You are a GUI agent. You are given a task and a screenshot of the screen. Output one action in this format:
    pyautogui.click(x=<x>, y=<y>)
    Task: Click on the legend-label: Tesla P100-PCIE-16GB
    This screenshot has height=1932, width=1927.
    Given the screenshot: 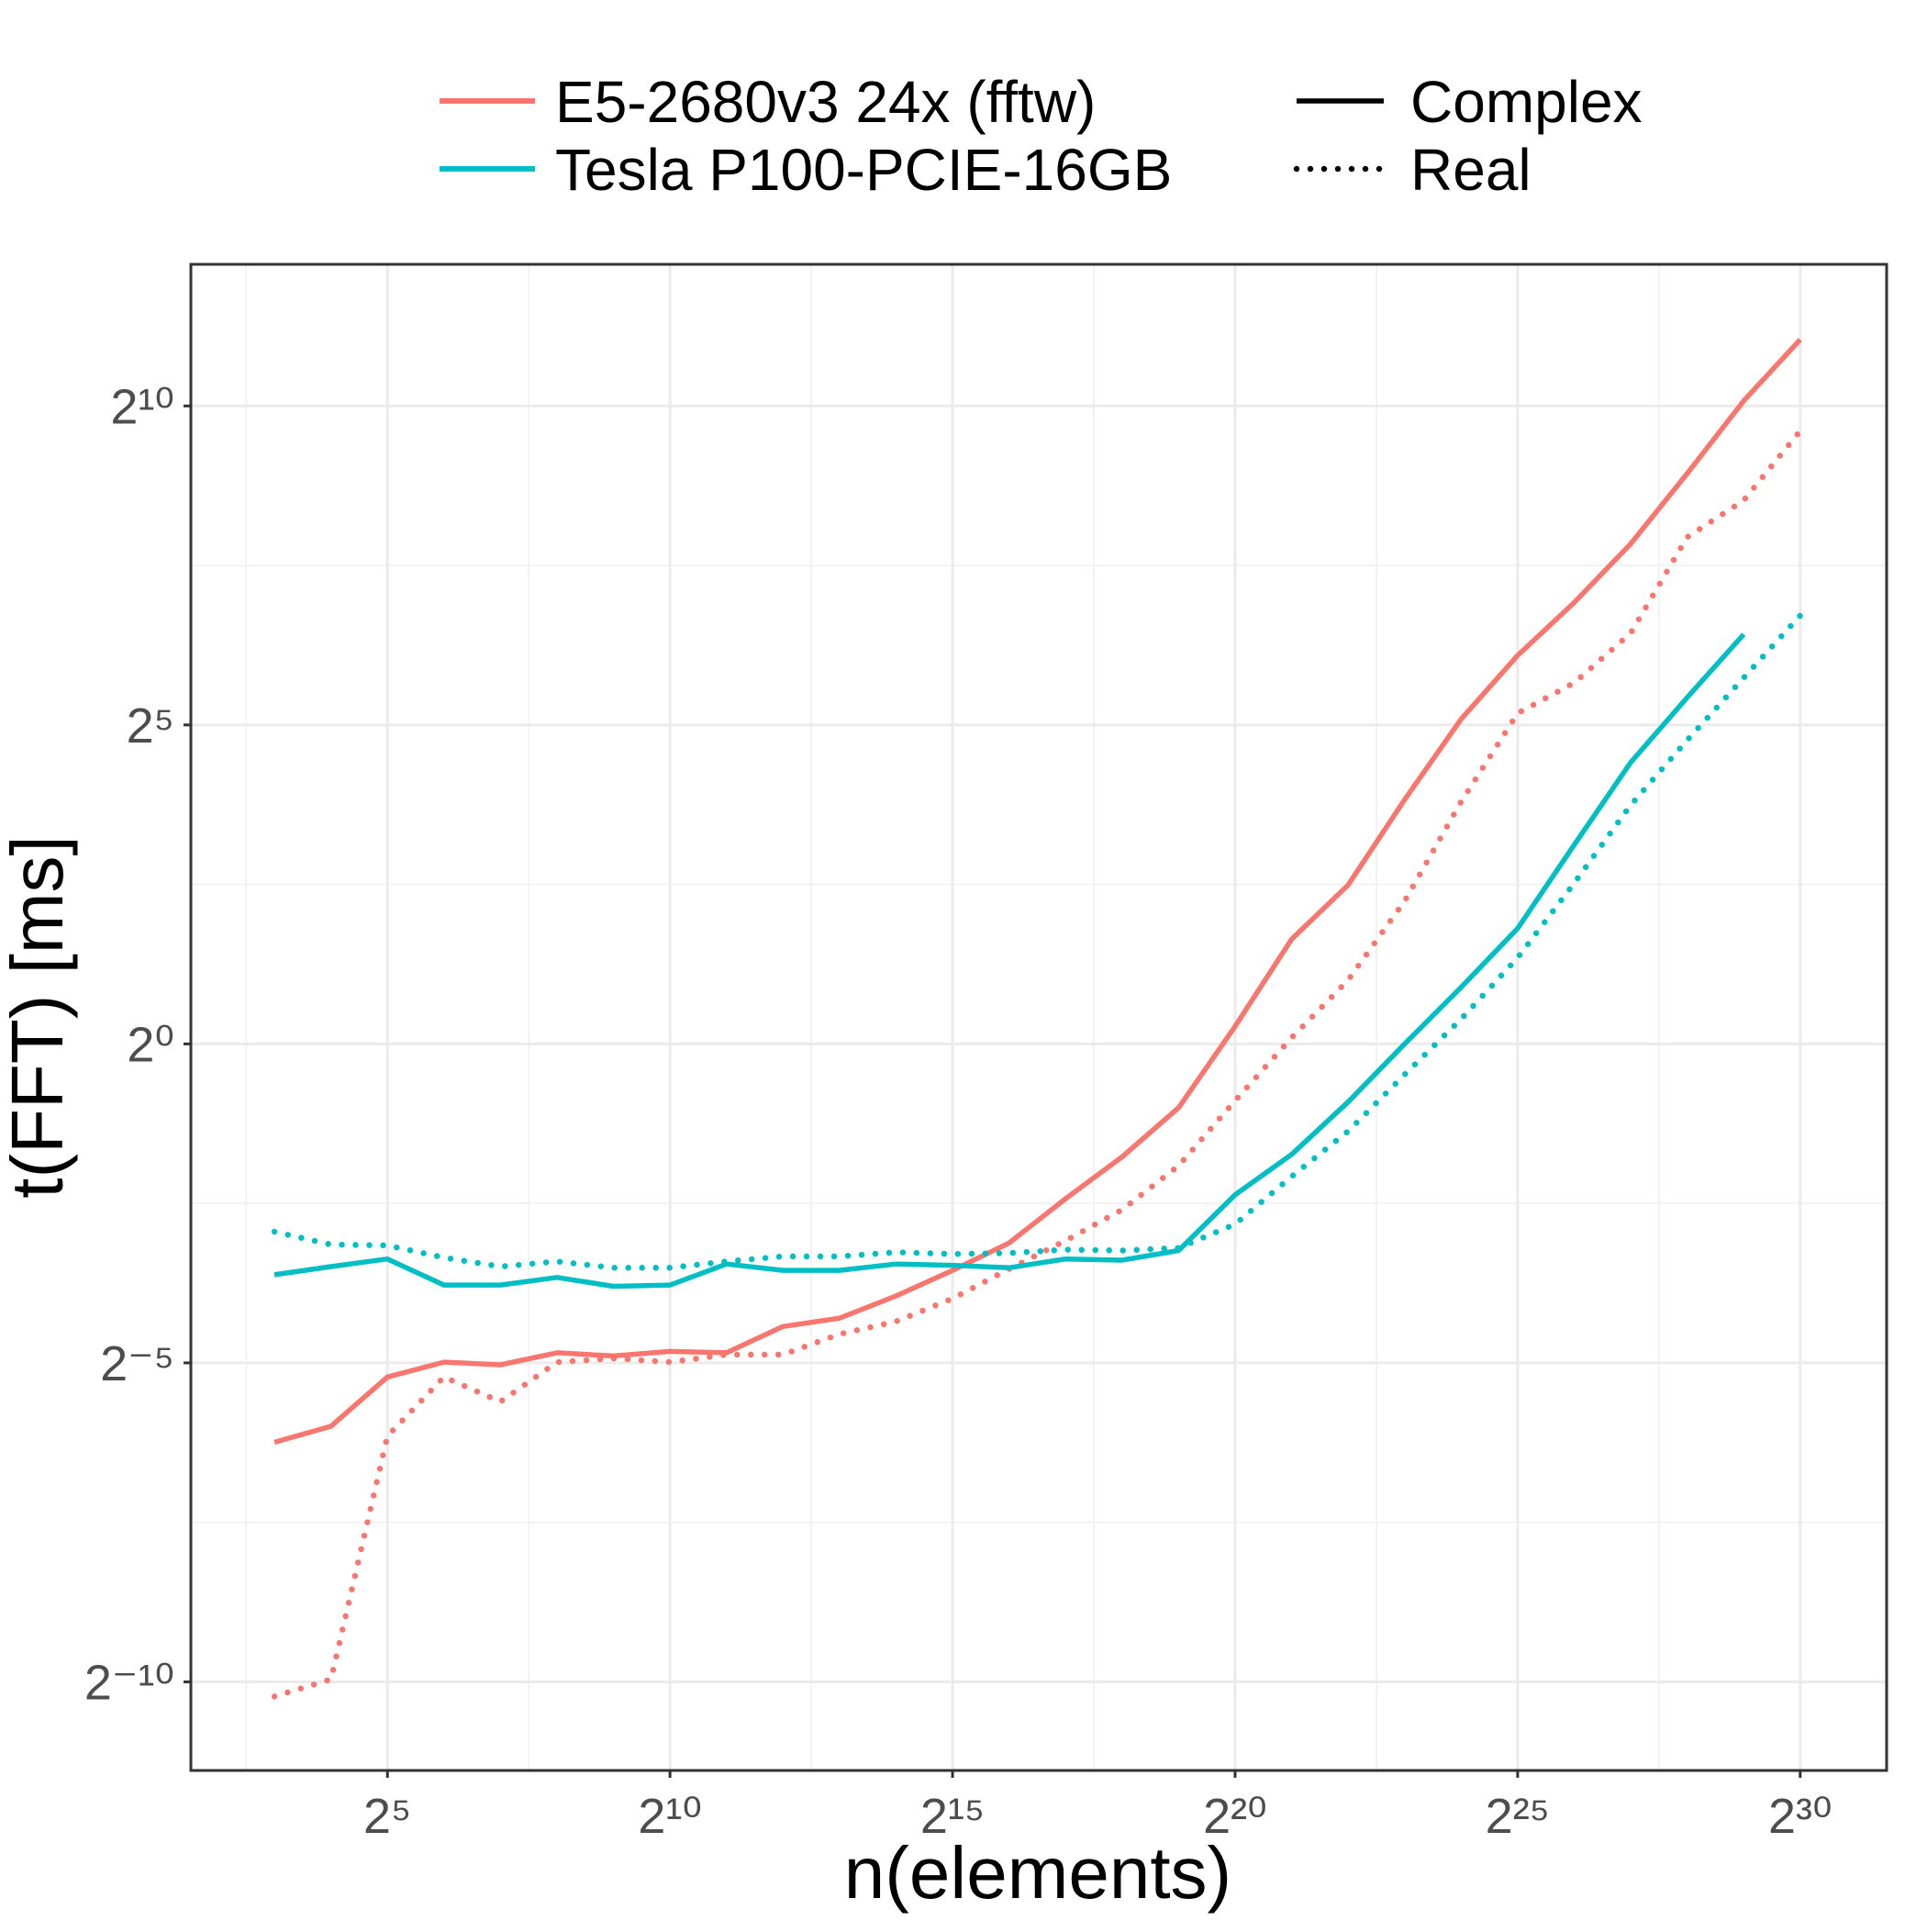 What is the action you would take?
    pyautogui.click(x=863, y=170)
    